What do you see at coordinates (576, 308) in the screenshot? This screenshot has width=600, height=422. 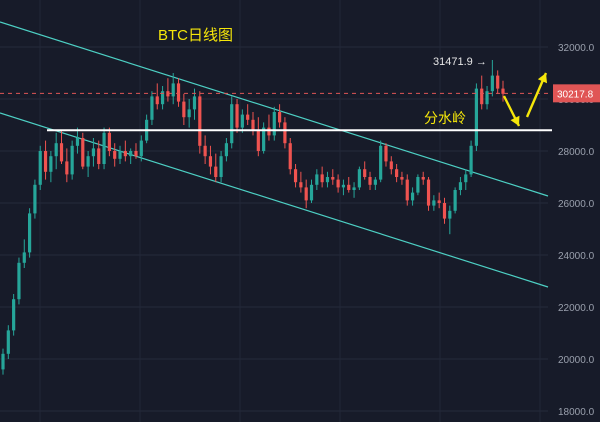 I see `y-tick-label: 22000.0` at bounding box center [576, 308].